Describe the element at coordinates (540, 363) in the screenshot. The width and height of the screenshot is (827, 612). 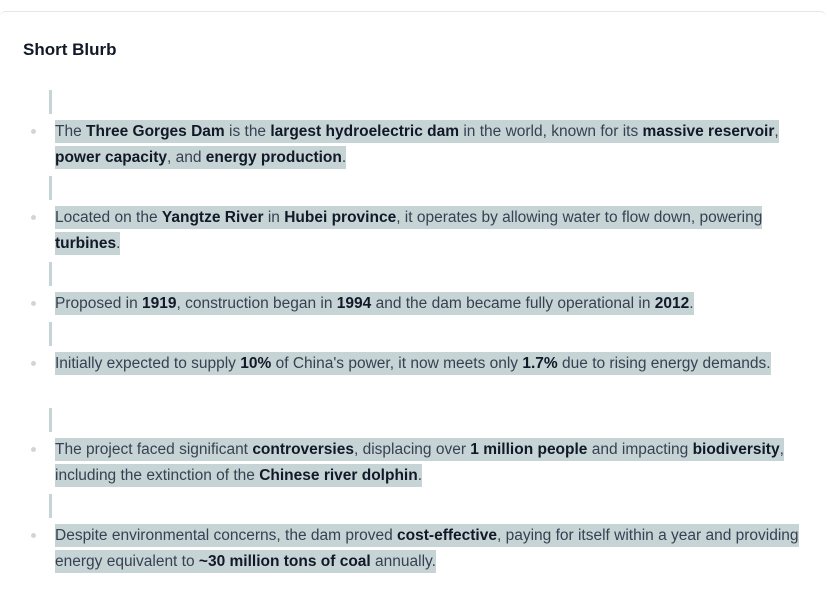
I see `bold-phrase: 1.7%` at that location.